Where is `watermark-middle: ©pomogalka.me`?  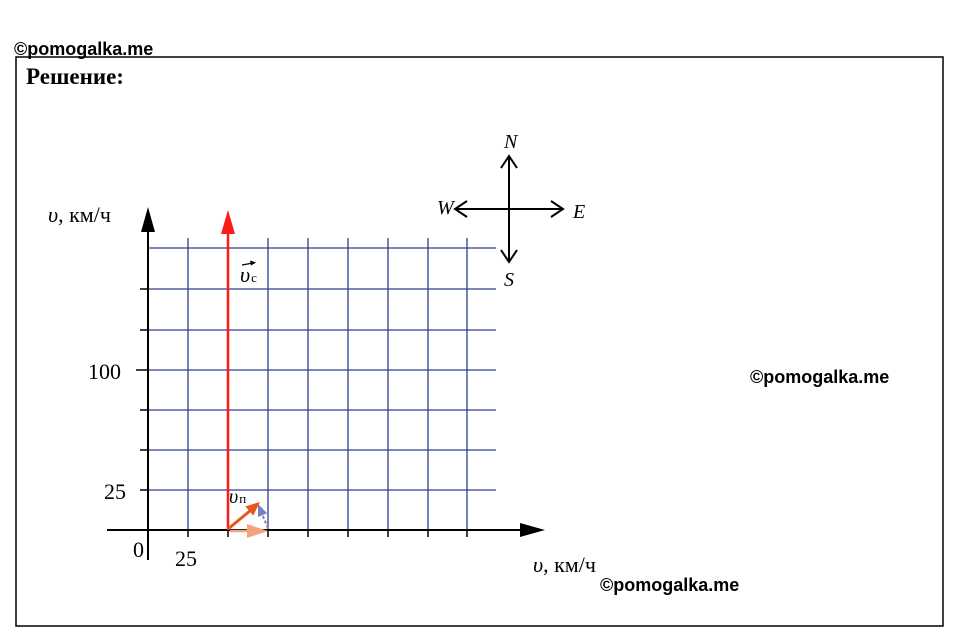 watermark-middle: ©pomogalka.me is located at coordinates (819, 377).